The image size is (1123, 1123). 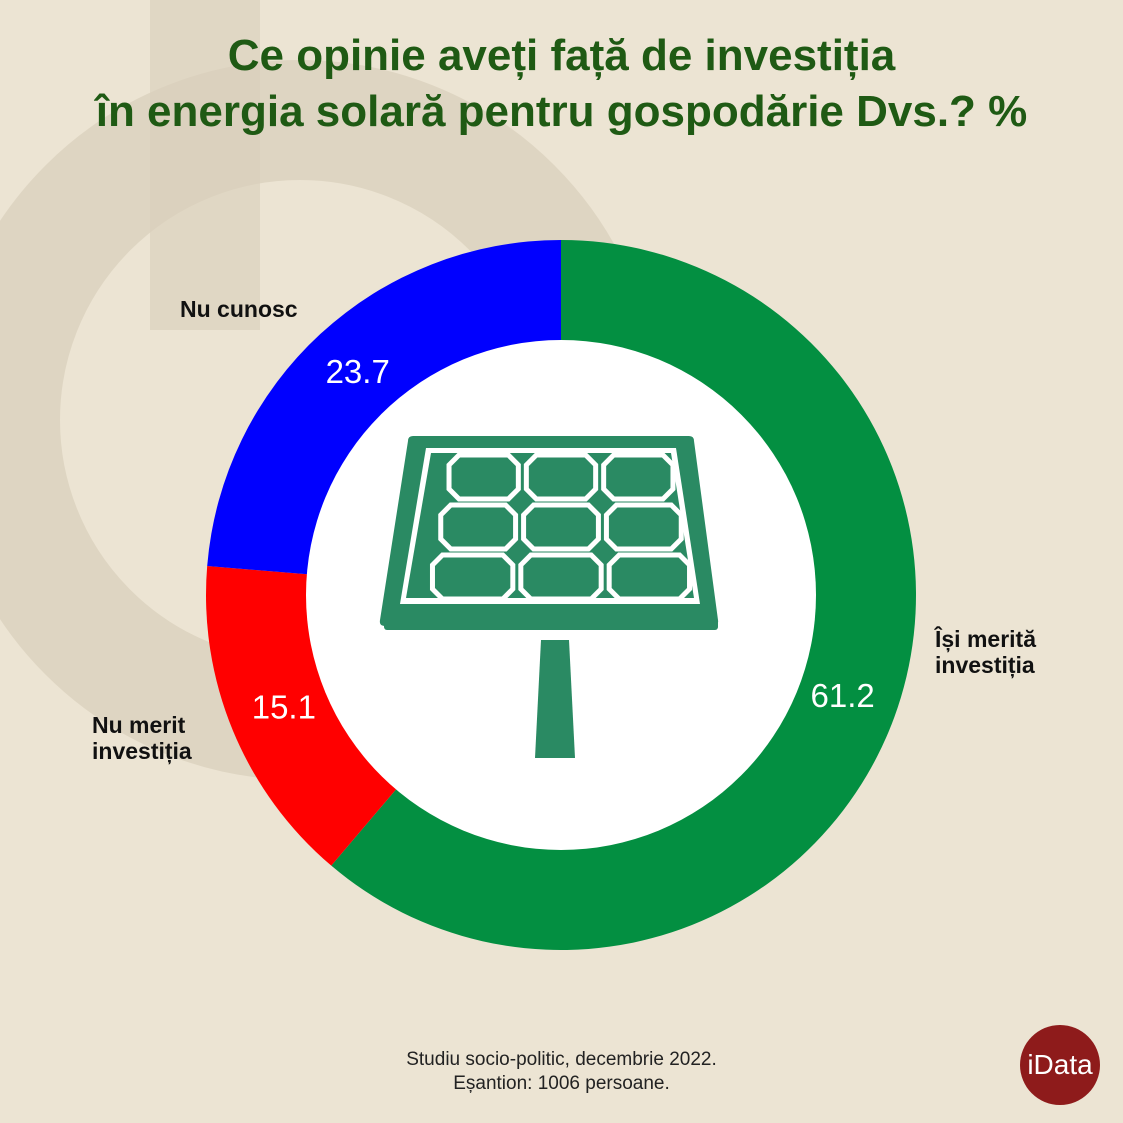 What do you see at coordinates (142, 751) in the screenshot?
I see `legend-label-nu-merit-line-2: investiția` at bounding box center [142, 751].